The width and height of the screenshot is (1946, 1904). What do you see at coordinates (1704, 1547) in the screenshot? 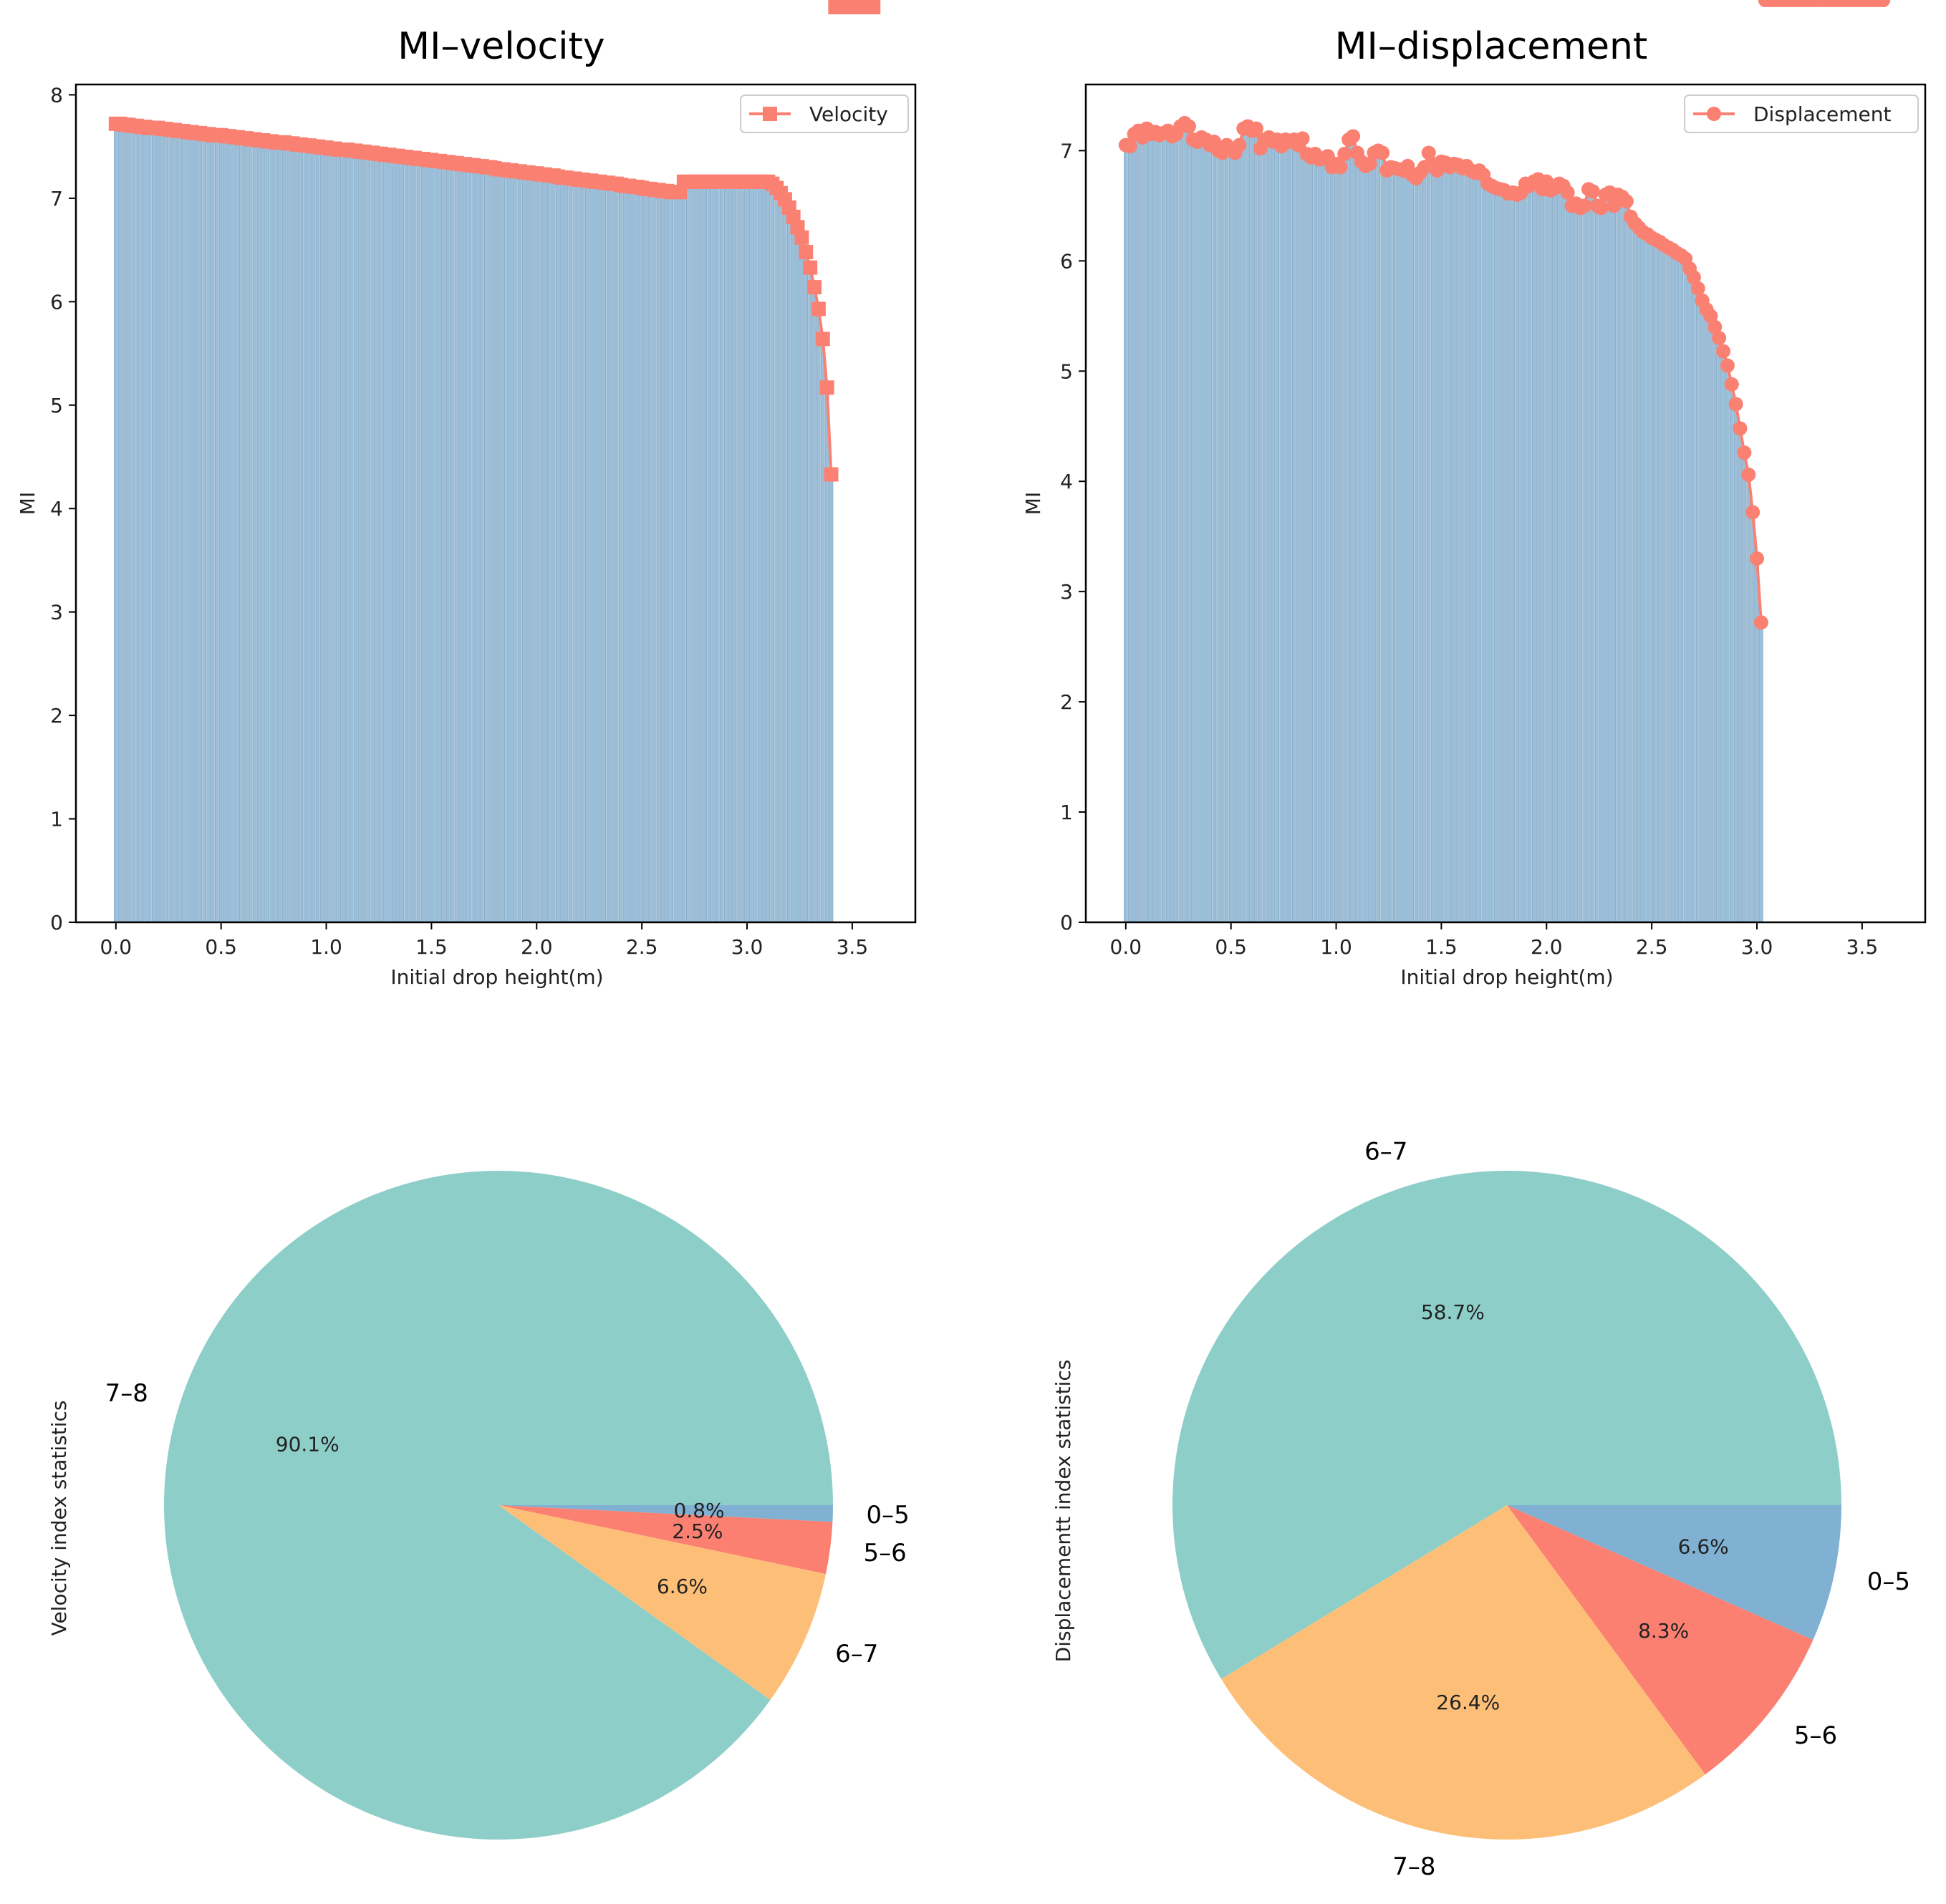
I see `slice-percent-label: 6.6%` at bounding box center [1704, 1547].